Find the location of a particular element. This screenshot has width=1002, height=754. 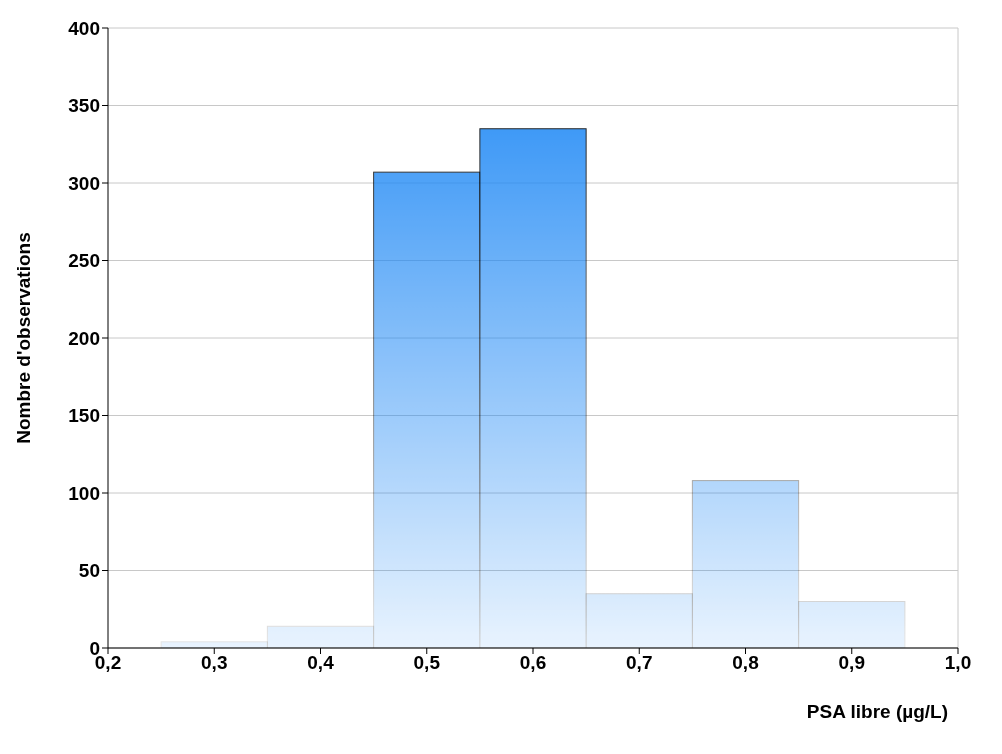

y-tick-label: 250 is located at coordinates (84, 261).